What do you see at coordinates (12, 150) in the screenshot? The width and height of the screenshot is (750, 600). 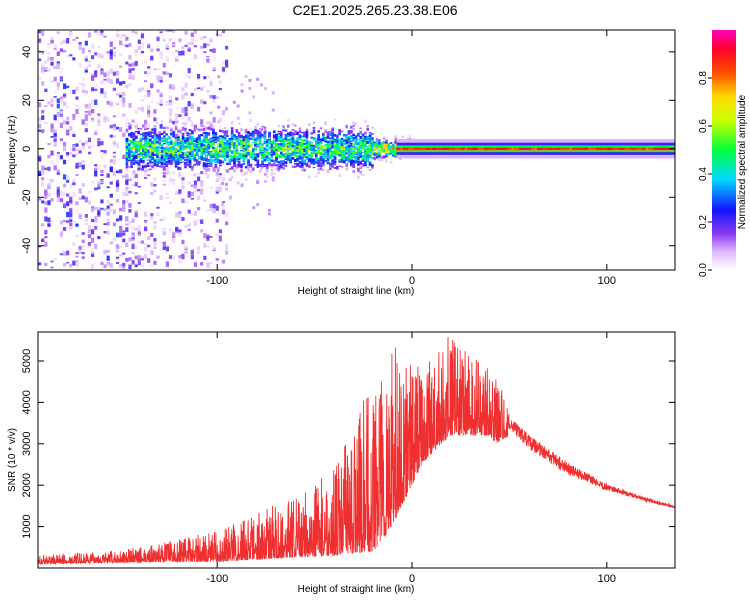 I see `y-axis-title: Frequency (Hz)` at bounding box center [12, 150].